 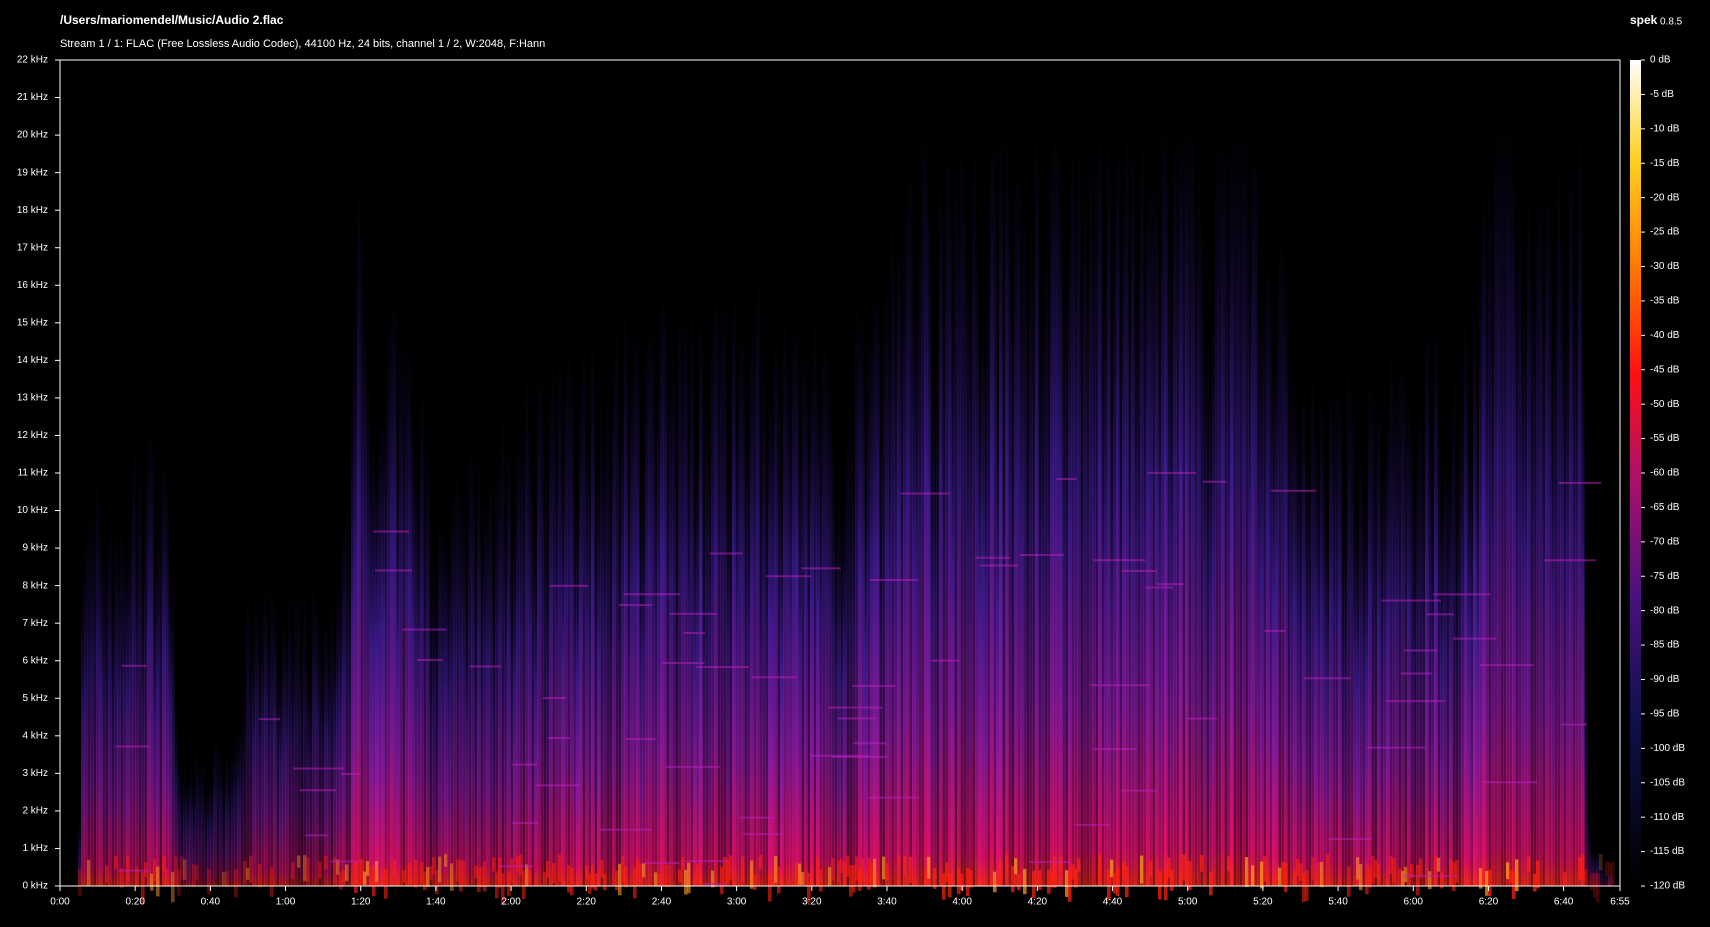 I want to click on color-scale-label: -10 dB, so click(x=1665, y=128).